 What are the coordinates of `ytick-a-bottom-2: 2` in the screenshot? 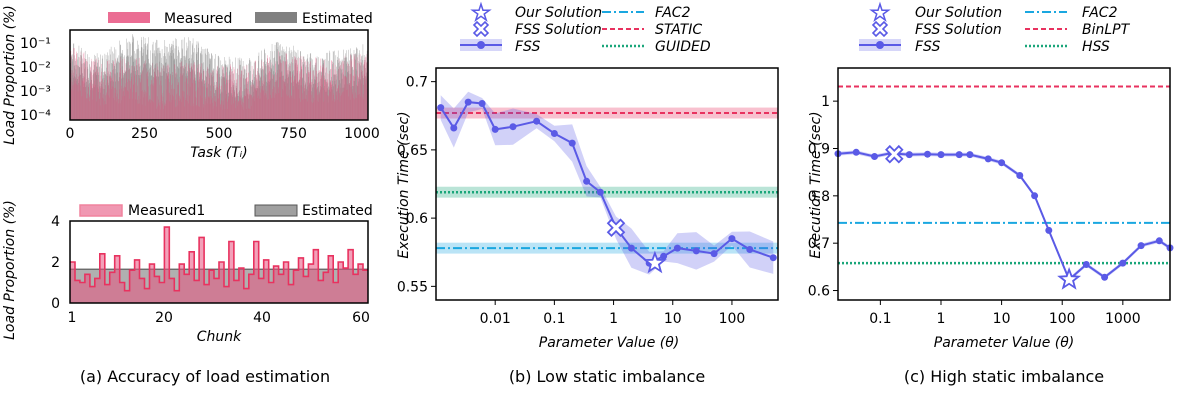 It's located at (55, 263).